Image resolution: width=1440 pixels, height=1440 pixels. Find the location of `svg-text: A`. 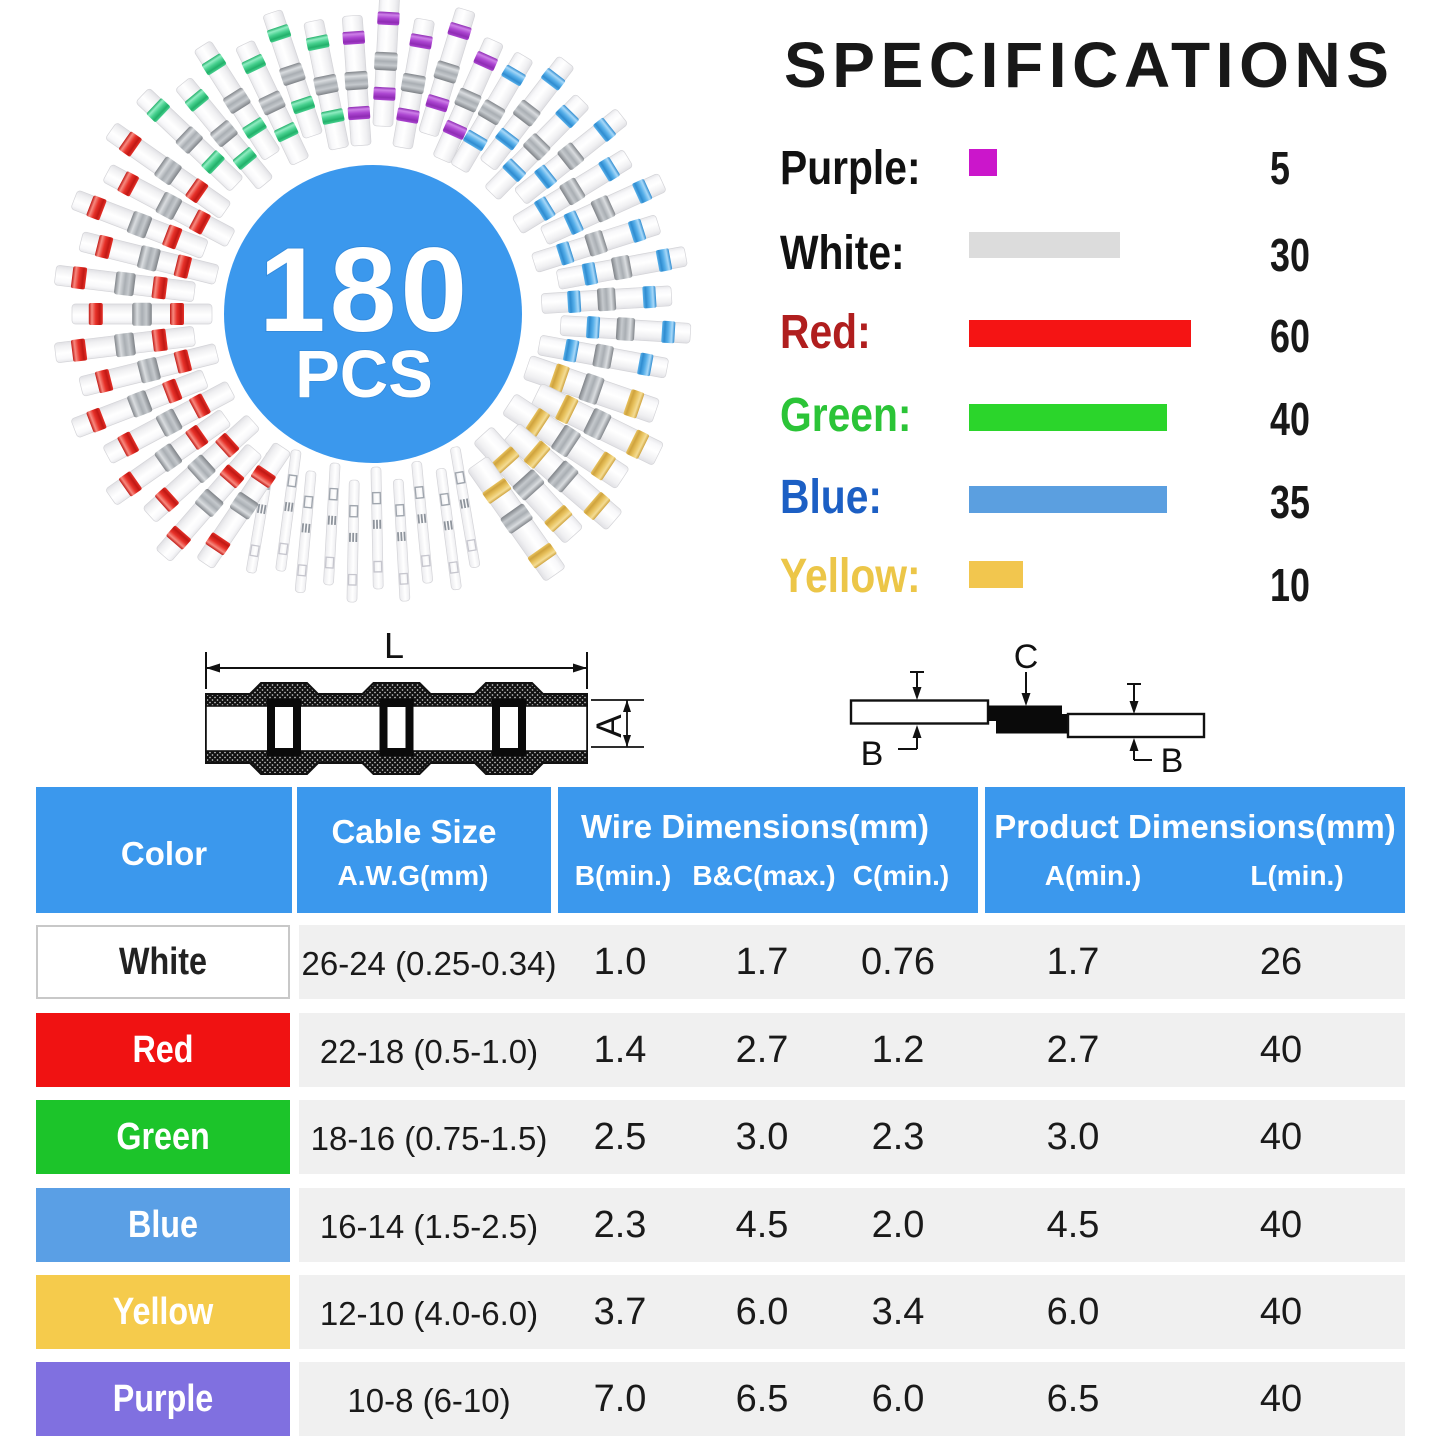

svg-text: A is located at coordinates (609, 726).